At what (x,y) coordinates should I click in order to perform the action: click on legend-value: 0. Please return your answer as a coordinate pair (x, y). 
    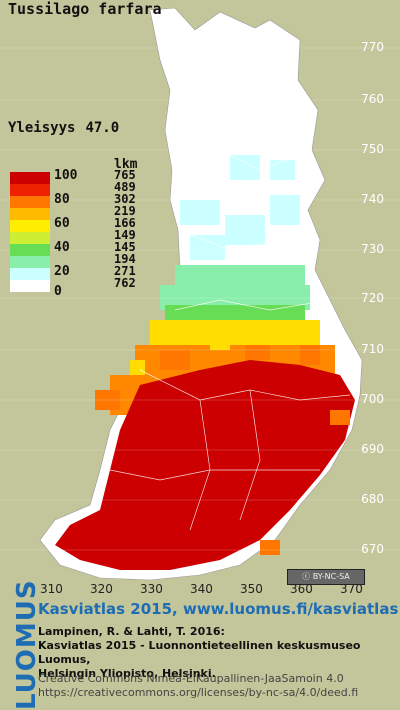
    Looking at the image, I should click on (58, 291).